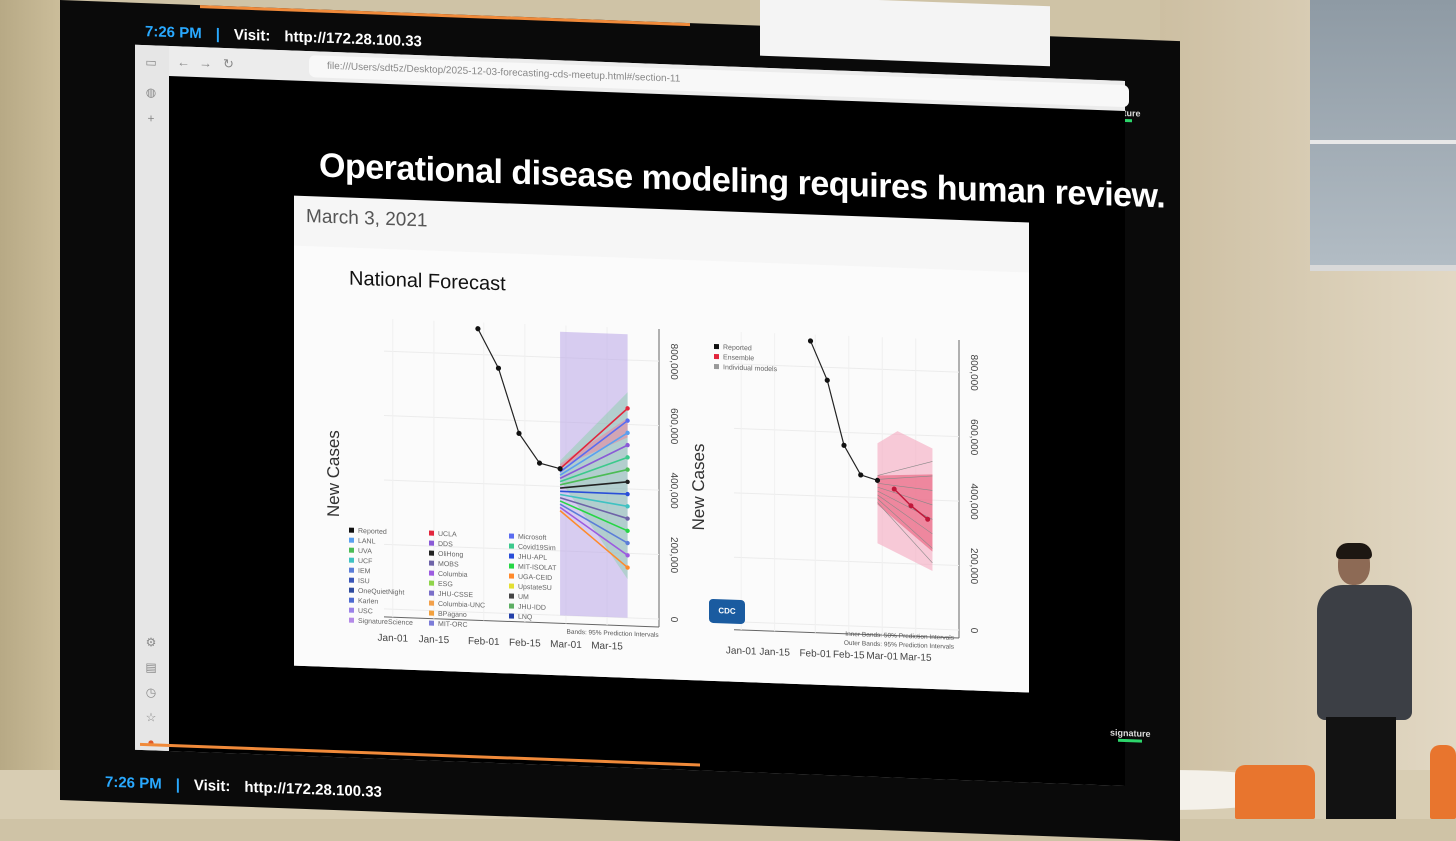  Describe the element at coordinates (365, 612) in the screenshot. I see `legend-label: USC` at that location.